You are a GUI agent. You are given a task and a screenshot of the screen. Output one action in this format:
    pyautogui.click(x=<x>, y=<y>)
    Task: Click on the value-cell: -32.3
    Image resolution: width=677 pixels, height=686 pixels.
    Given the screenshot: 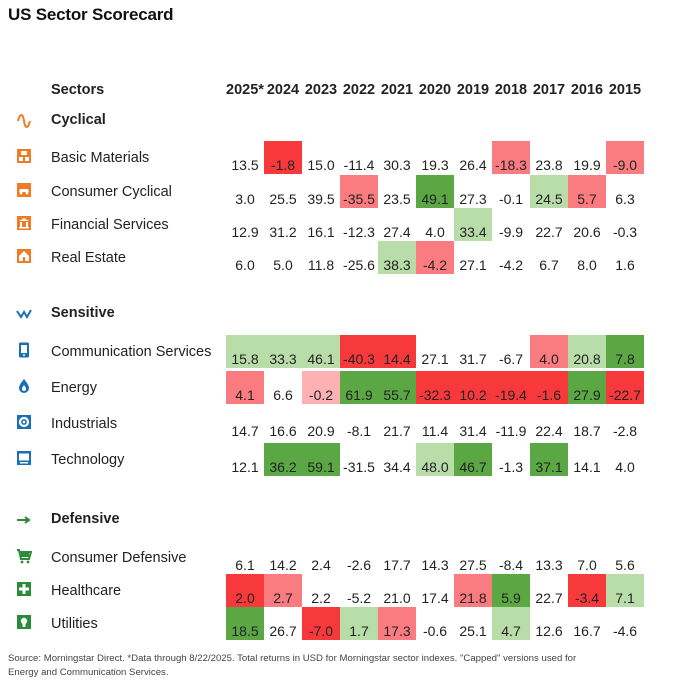 What is the action you would take?
    pyautogui.click(x=435, y=387)
    